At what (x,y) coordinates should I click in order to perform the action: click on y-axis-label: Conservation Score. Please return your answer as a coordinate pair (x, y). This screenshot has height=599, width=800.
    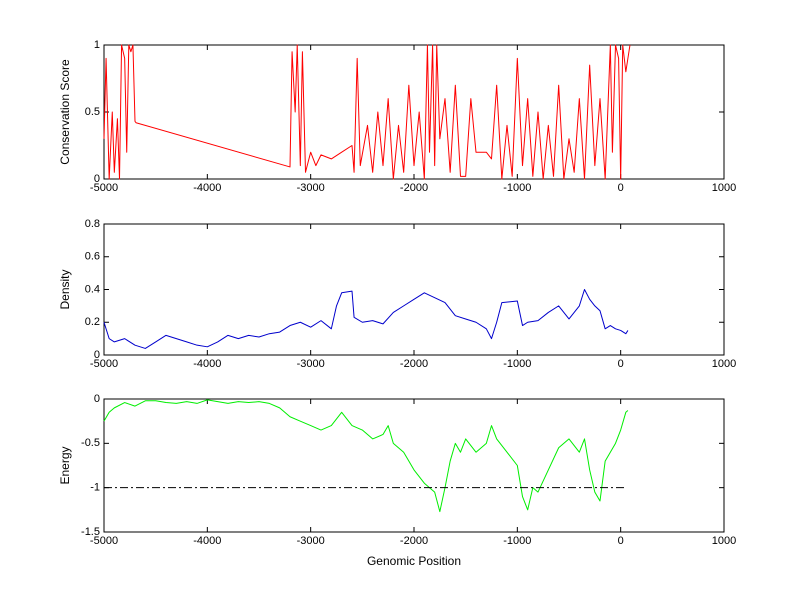
    Looking at the image, I should click on (65, 112).